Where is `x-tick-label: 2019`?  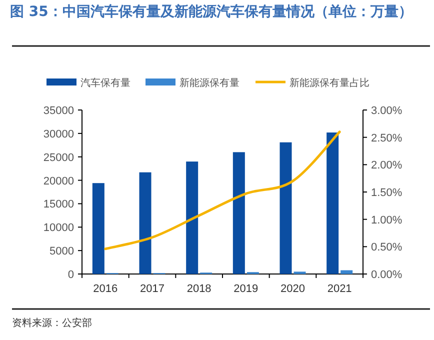 x-tick-label: 2019 is located at coordinates (246, 289).